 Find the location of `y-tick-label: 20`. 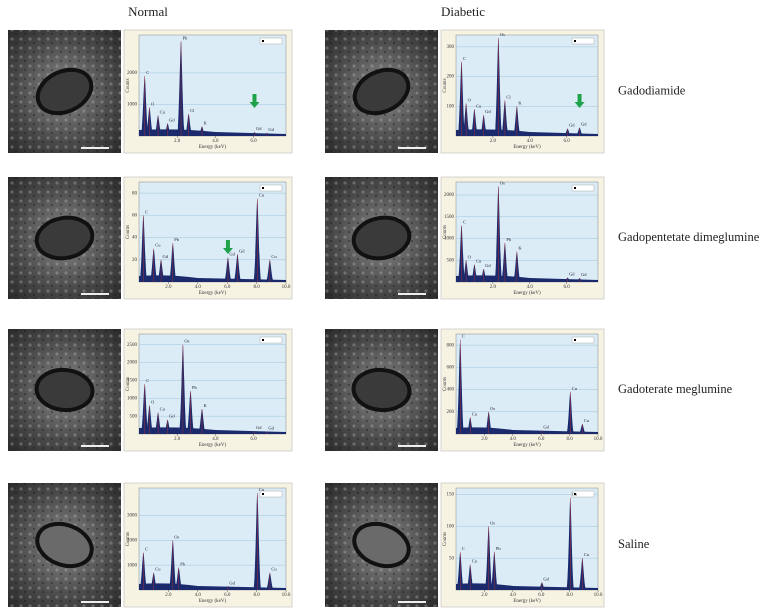

y-tick-label: 20 is located at coordinates (135, 260).